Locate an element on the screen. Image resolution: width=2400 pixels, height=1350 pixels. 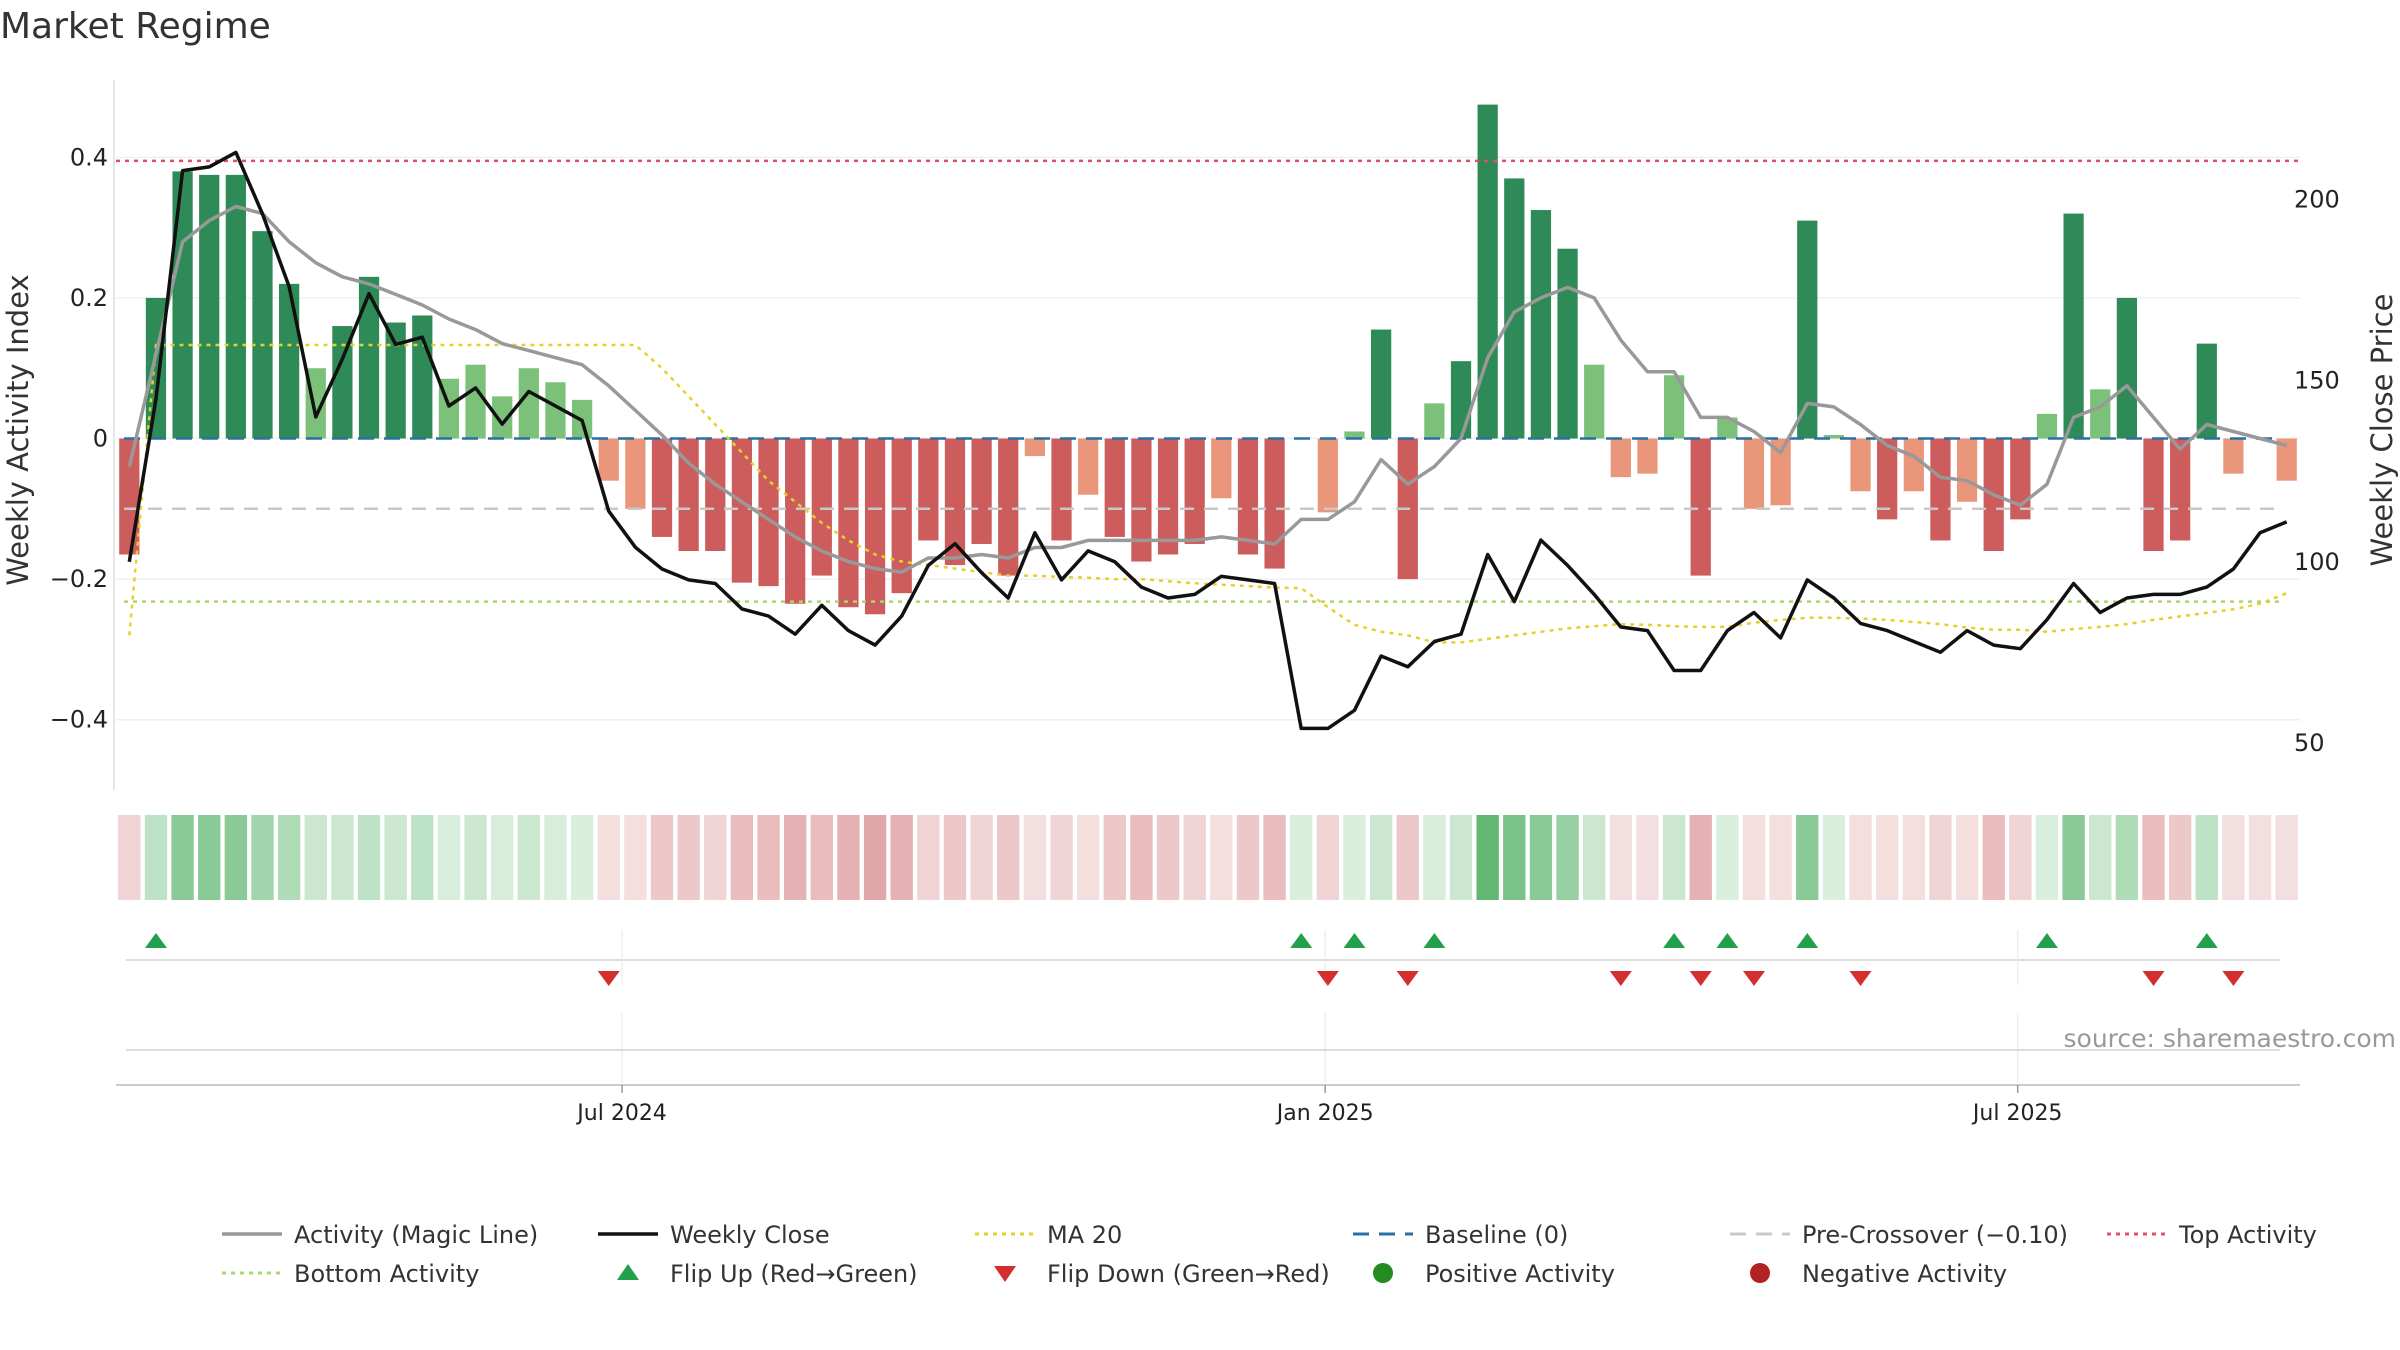
time-axis: Jul 2024 Jan 2025 Jul 2025 is located at coordinates (1208, 1069).